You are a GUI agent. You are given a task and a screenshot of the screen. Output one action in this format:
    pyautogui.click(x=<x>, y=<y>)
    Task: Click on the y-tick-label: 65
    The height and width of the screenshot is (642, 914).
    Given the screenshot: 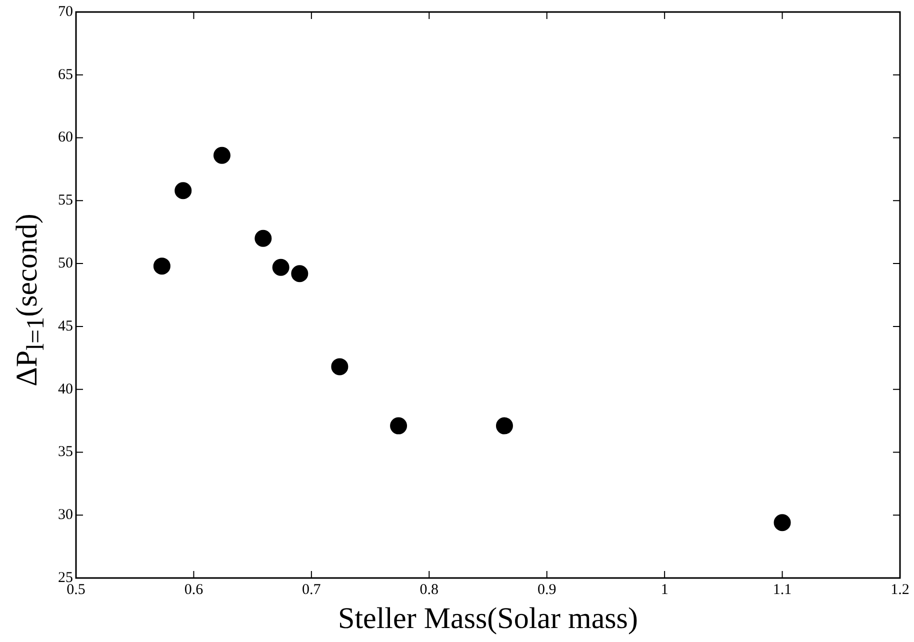 What is the action you would take?
    pyautogui.click(x=65, y=74)
    